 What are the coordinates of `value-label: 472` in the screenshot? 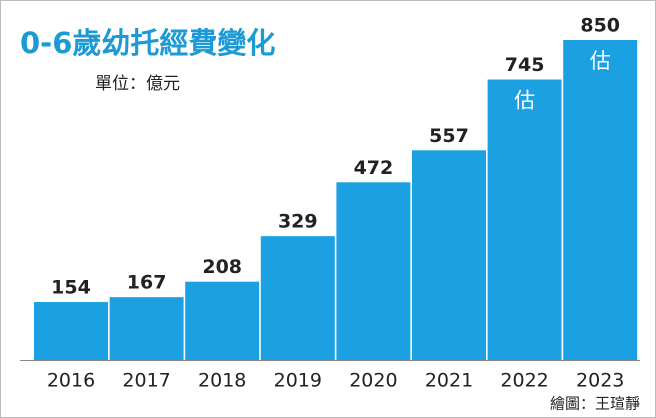 It's located at (374, 168).